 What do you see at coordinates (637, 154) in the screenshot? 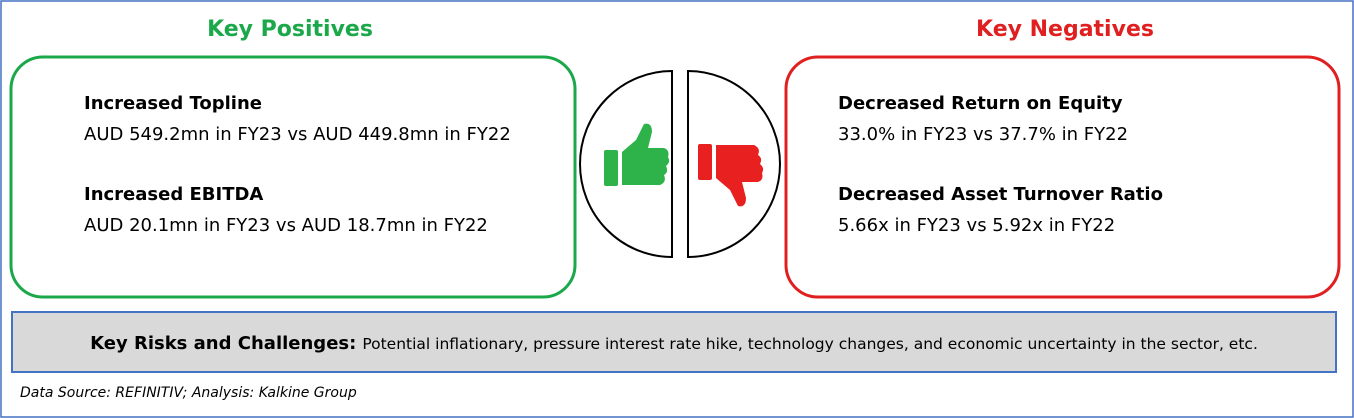
I see `thumbs-up-icon` at bounding box center [637, 154].